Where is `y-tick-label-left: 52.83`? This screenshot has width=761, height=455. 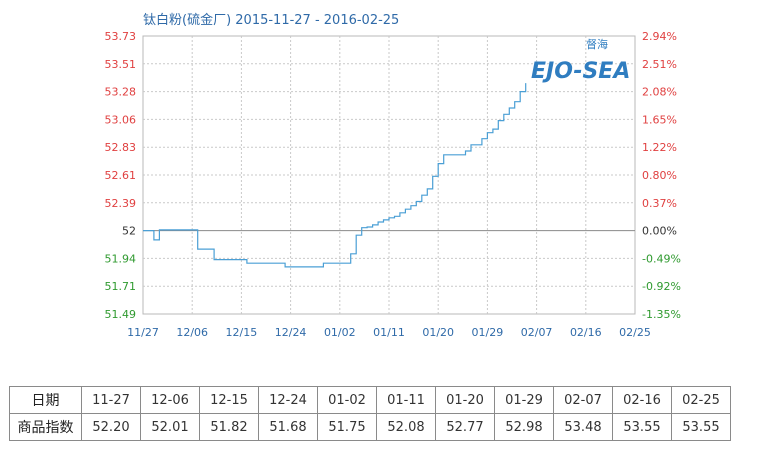 y-tick-label-left: 52.83 is located at coordinates (121, 147).